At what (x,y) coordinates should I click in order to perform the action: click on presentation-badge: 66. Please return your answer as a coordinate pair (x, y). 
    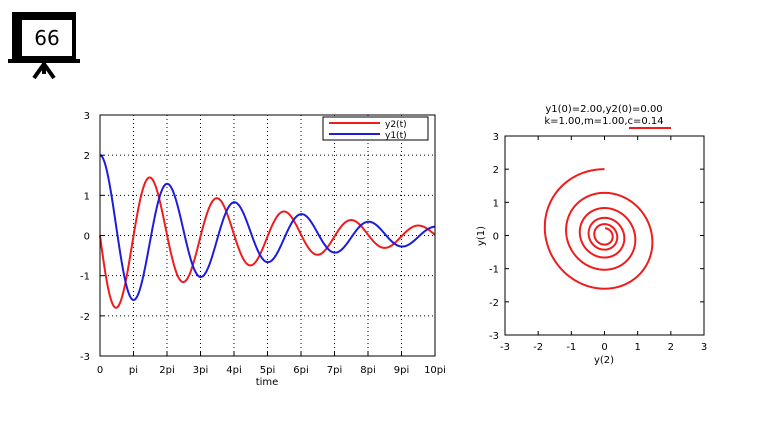
    Looking at the image, I should click on (44, 48).